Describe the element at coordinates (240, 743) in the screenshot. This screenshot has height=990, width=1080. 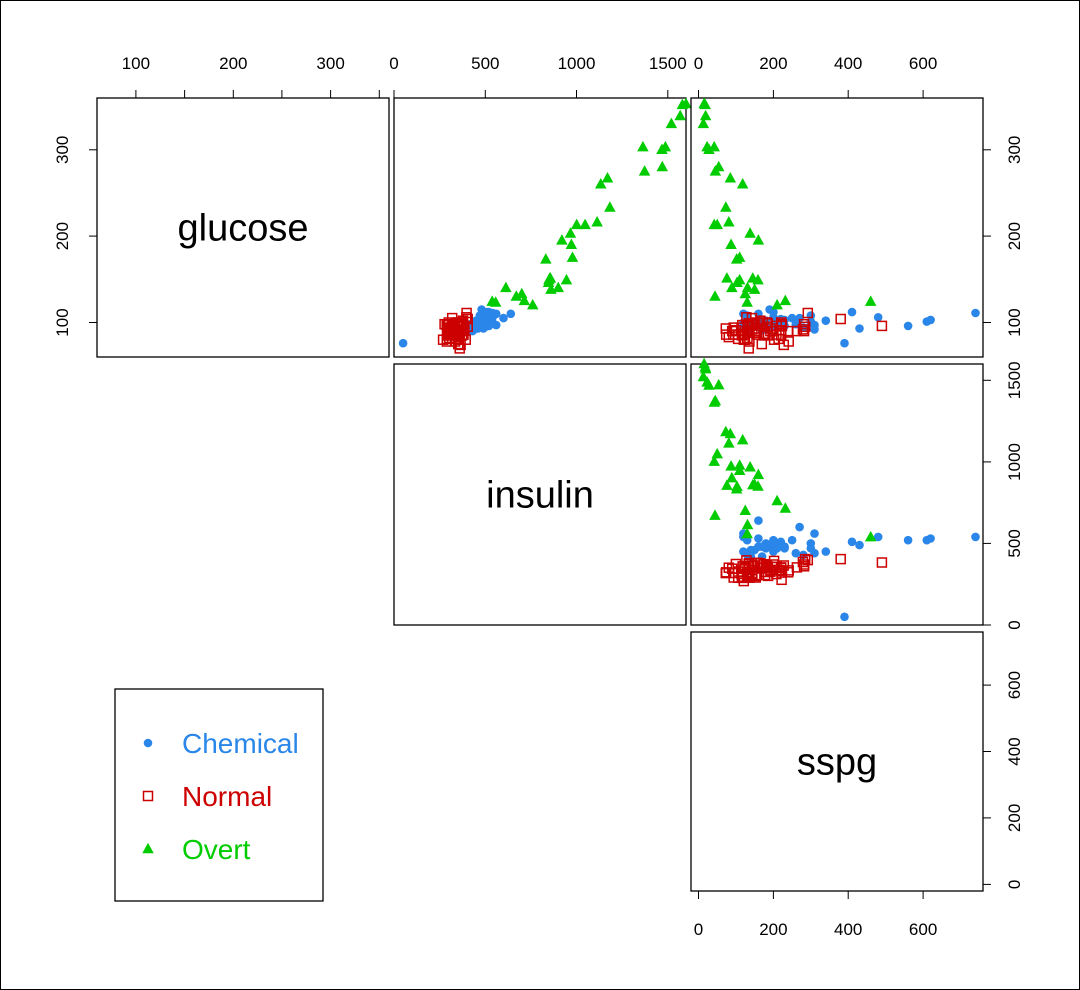
I see `legend-label-chemical: Chemical` at that location.